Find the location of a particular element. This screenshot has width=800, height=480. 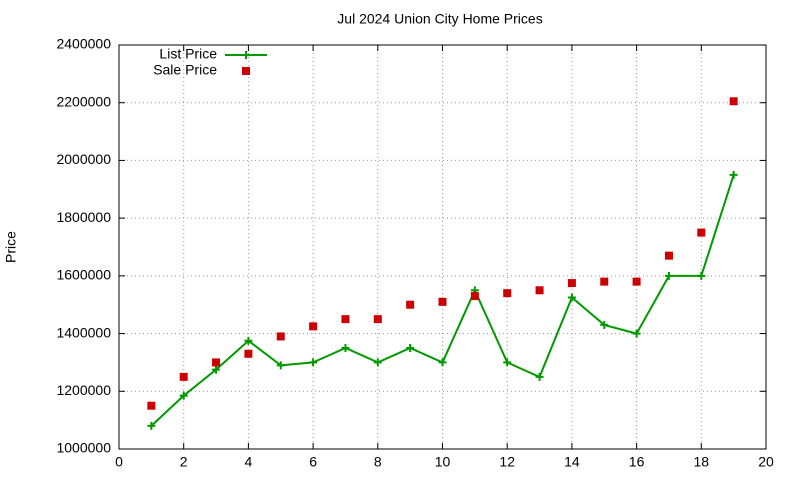

x-tick-label: 2 is located at coordinates (184, 462).